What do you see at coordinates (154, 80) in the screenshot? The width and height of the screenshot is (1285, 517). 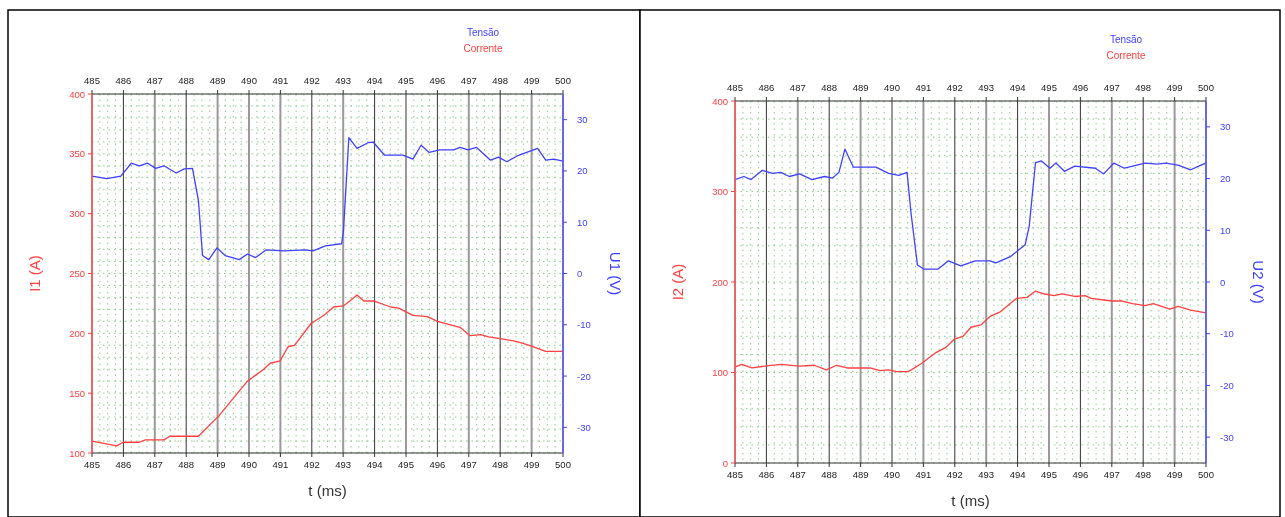 I see `x2-tick-label: 487` at bounding box center [154, 80].